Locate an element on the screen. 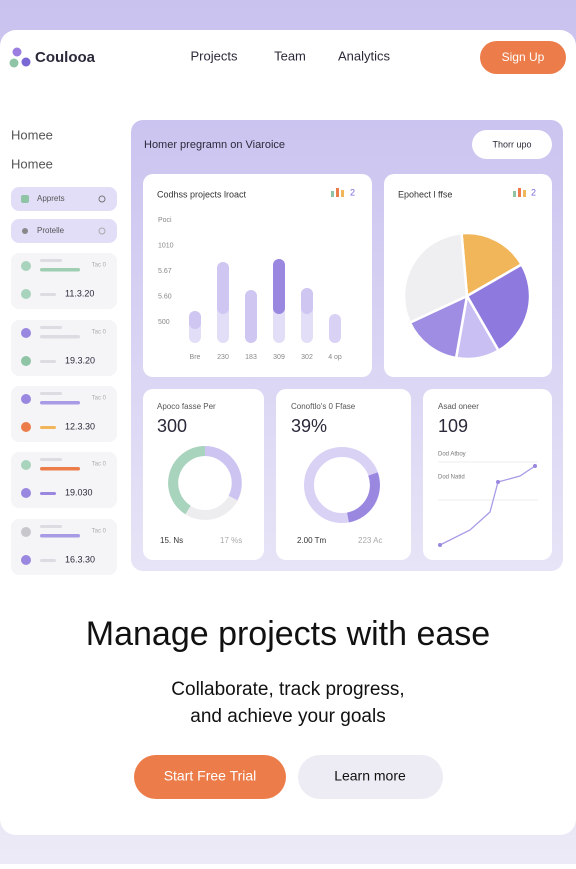 This screenshot has width=576, height=869. card-title: Codhss projects lroact is located at coordinates (202, 194).